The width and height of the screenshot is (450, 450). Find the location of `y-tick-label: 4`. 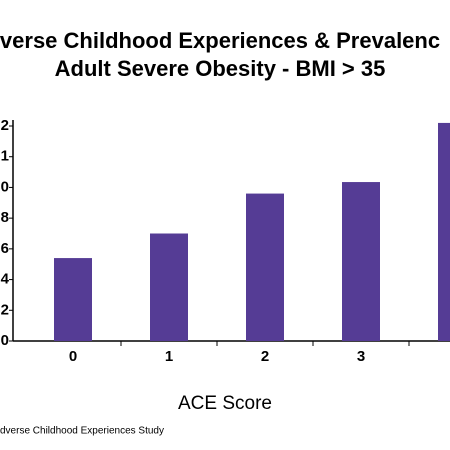

y-tick-label: 4 is located at coordinates (5, 279).